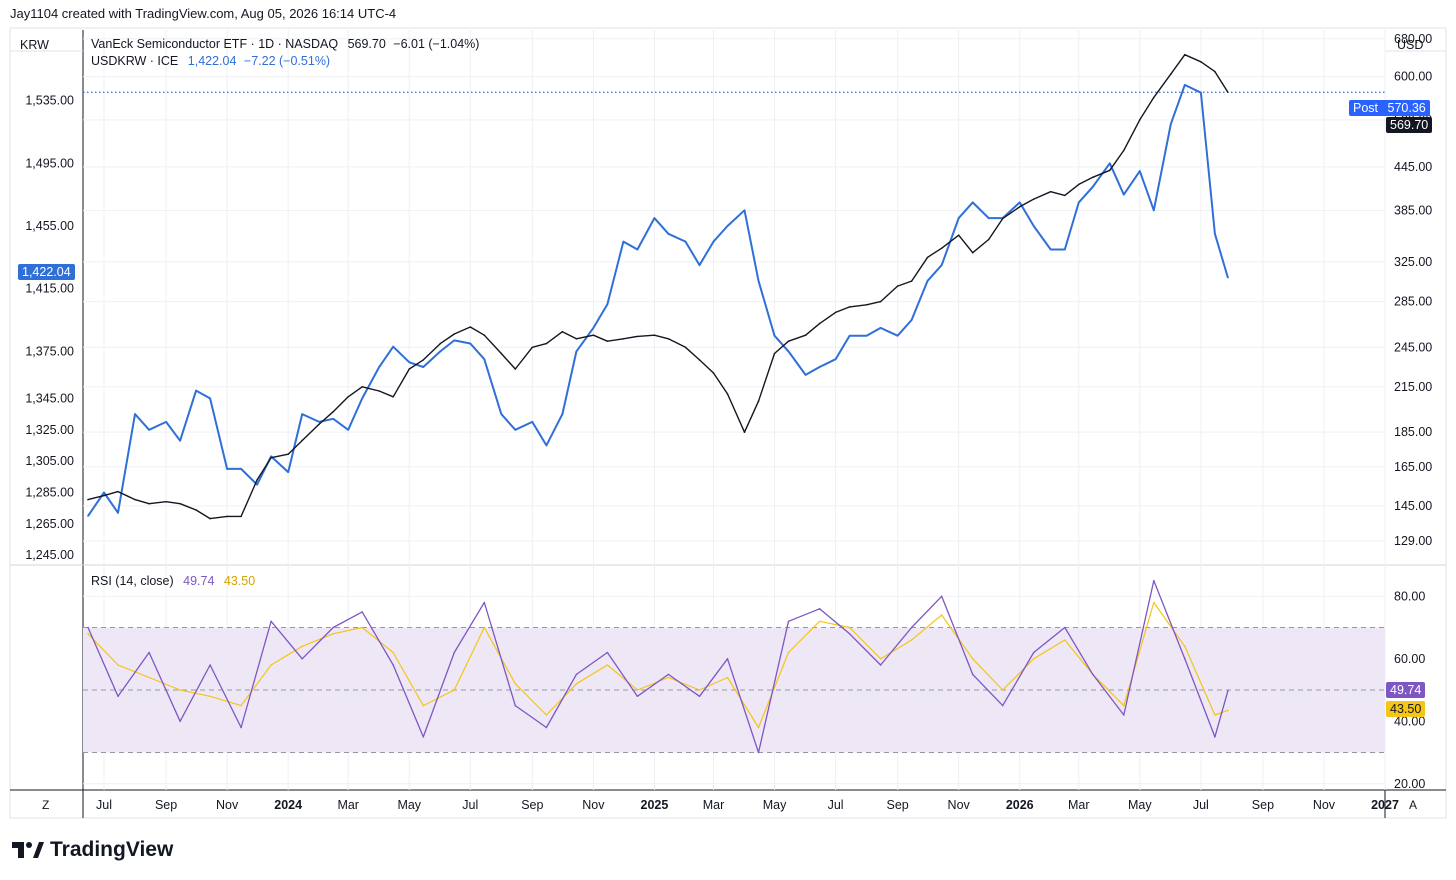 The image size is (1456, 880). Describe the element at coordinates (49, 226) in the screenshot. I see `left-tick-label: 1,455.00` at that location.